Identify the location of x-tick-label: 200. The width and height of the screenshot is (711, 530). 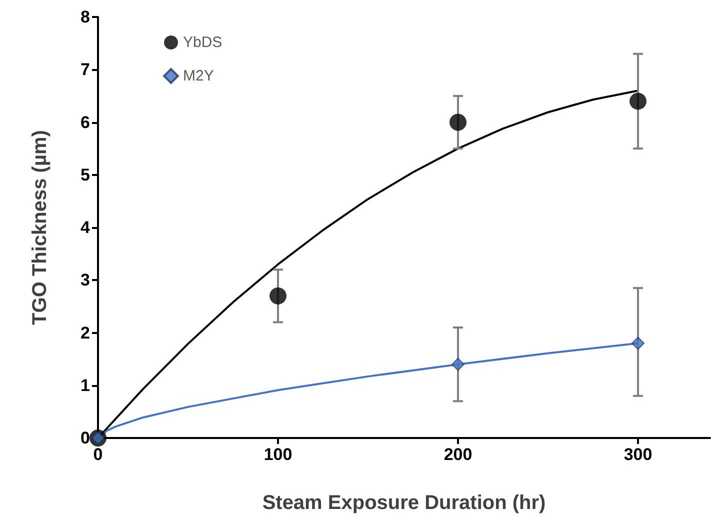
(458, 454).